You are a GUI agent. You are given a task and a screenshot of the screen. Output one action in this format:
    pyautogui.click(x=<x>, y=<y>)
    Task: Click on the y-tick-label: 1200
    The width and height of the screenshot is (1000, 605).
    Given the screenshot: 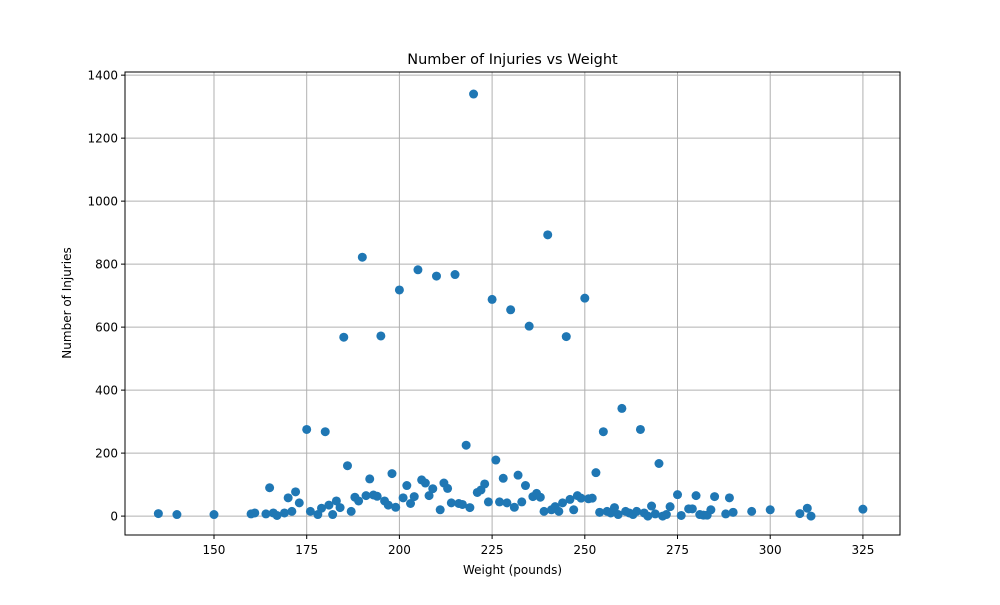 What is the action you would take?
    pyautogui.click(x=102, y=139)
    